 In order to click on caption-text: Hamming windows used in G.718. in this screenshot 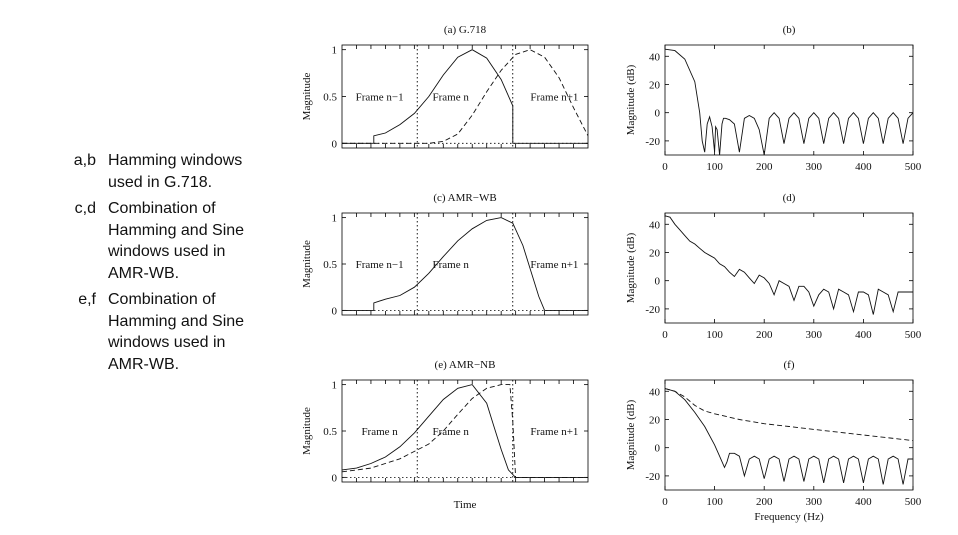, I will do `click(175, 171)`.